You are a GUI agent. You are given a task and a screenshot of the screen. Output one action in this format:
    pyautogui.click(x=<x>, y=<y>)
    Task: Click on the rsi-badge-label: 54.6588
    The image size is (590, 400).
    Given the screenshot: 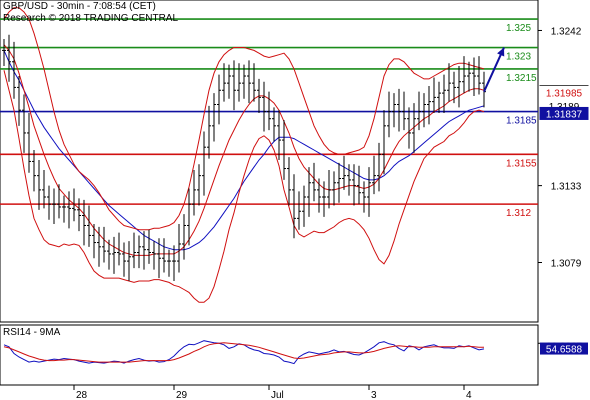 What is the action you would take?
    pyautogui.click(x=564, y=350)
    